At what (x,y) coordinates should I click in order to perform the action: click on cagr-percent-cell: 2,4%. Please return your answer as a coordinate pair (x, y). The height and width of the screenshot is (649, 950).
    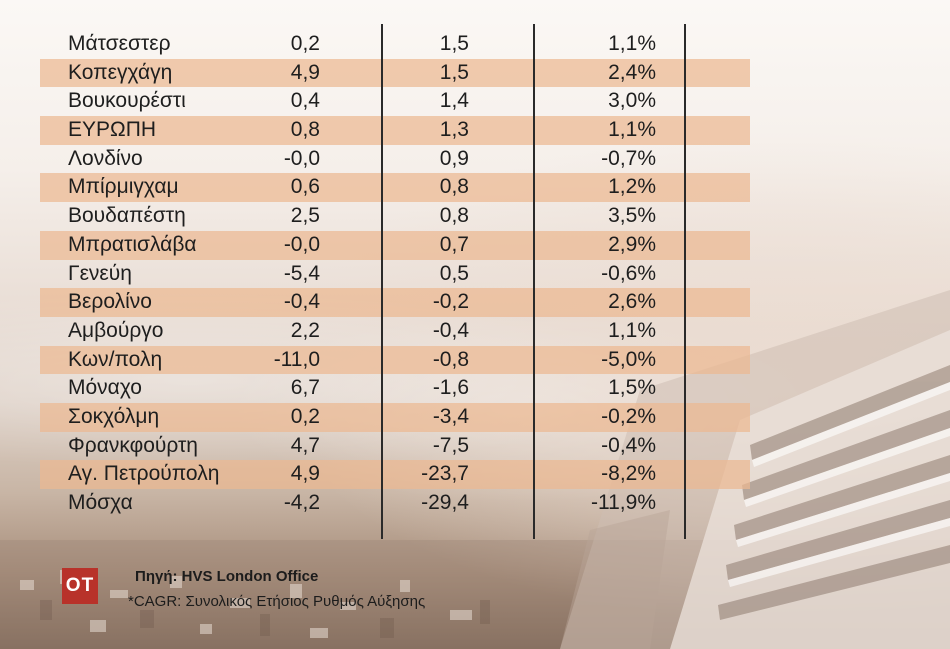
    Looking at the image, I should click on (632, 72).